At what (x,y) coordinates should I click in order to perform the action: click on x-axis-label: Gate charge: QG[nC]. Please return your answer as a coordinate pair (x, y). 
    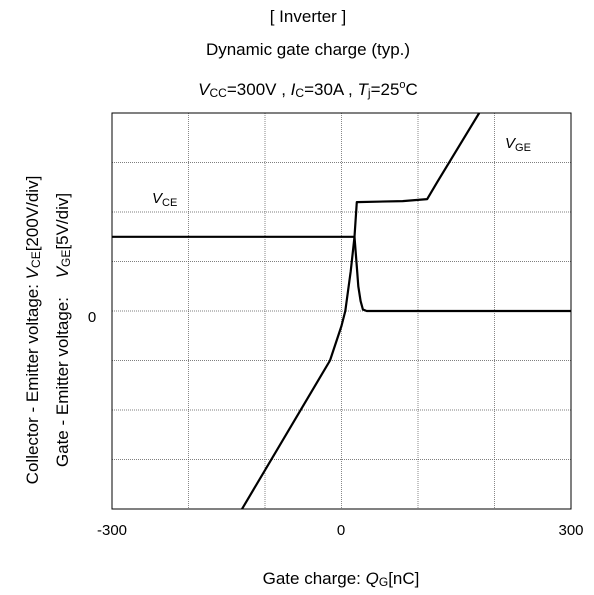
    Looking at the image, I should click on (341, 579).